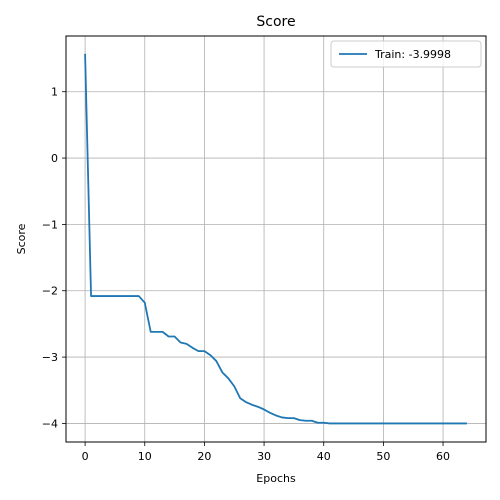 The height and width of the screenshot is (500, 500). I want to click on y-axis-label: Score, so click(21, 238).